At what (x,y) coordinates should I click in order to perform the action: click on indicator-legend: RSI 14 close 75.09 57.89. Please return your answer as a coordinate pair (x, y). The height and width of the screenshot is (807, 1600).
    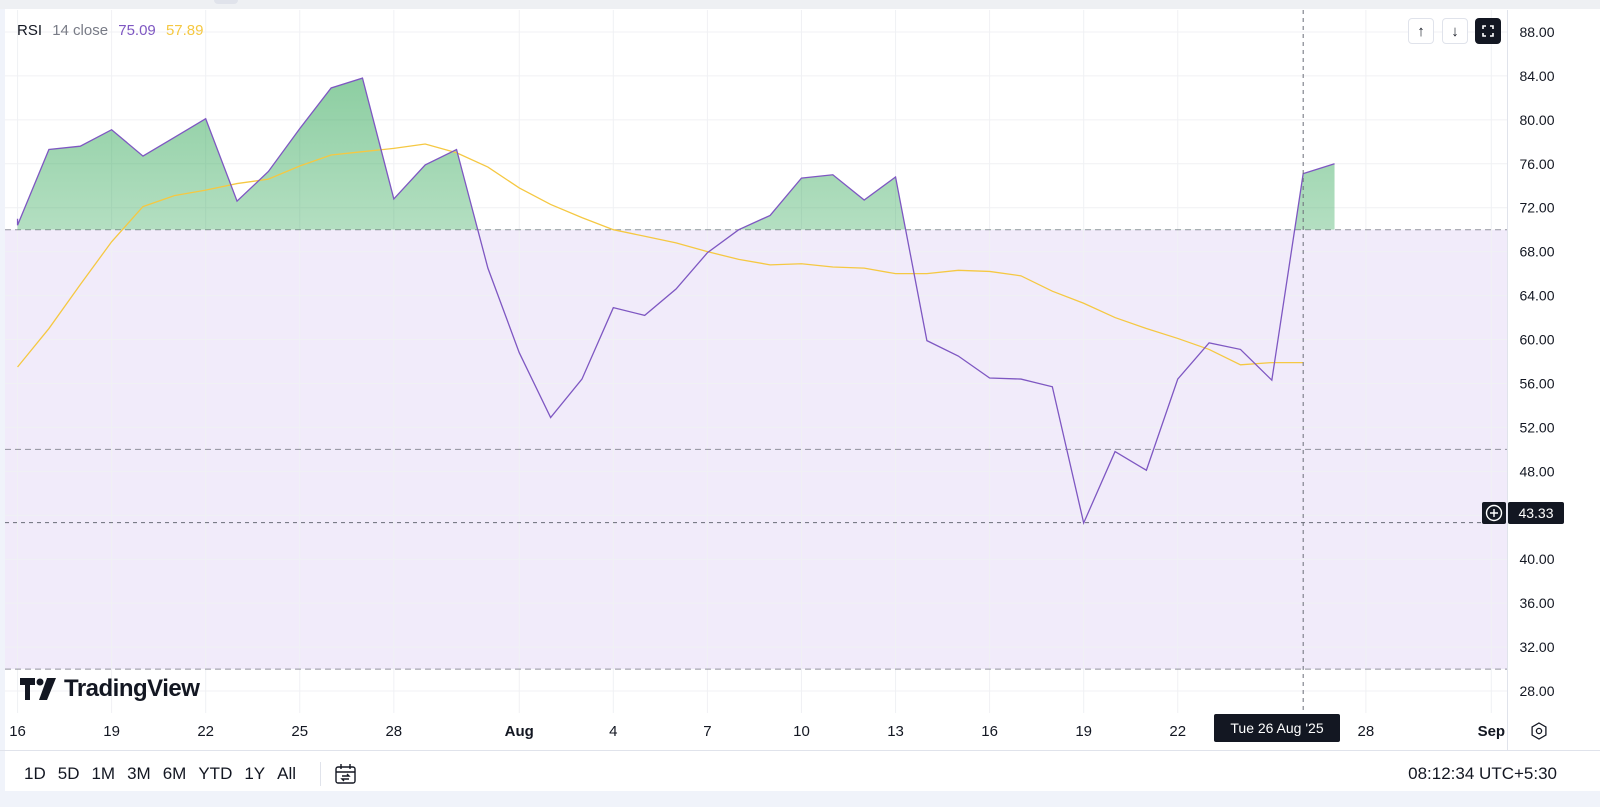
    Looking at the image, I should click on (113, 31).